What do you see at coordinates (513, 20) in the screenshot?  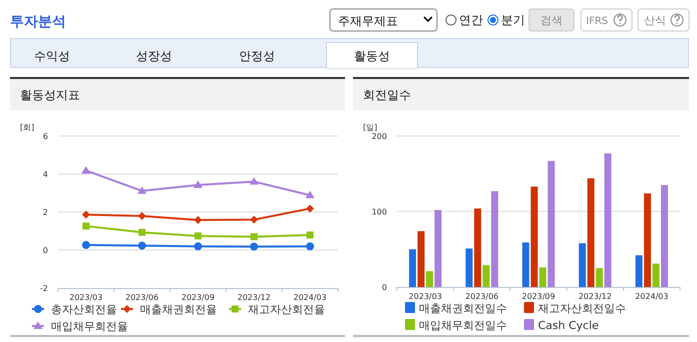 I see `text: 분기` at bounding box center [513, 20].